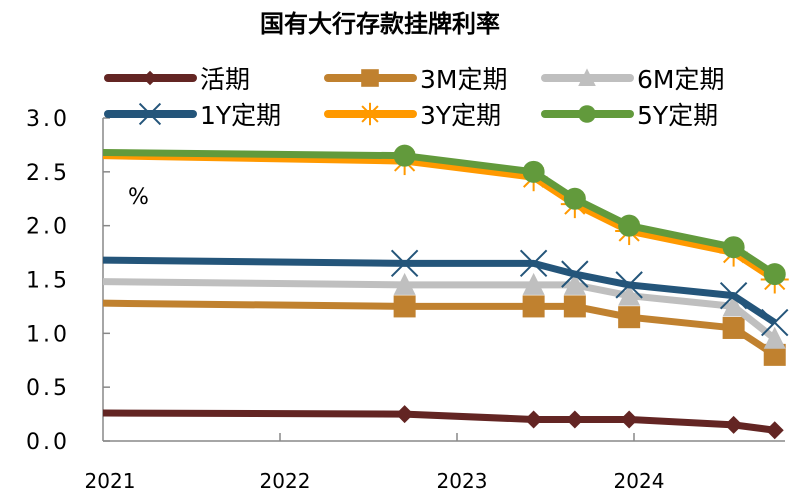 This screenshot has width=797, height=500. What do you see at coordinates (138, 197) in the screenshot?
I see `unit-label: %` at bounding box center [138, 197].